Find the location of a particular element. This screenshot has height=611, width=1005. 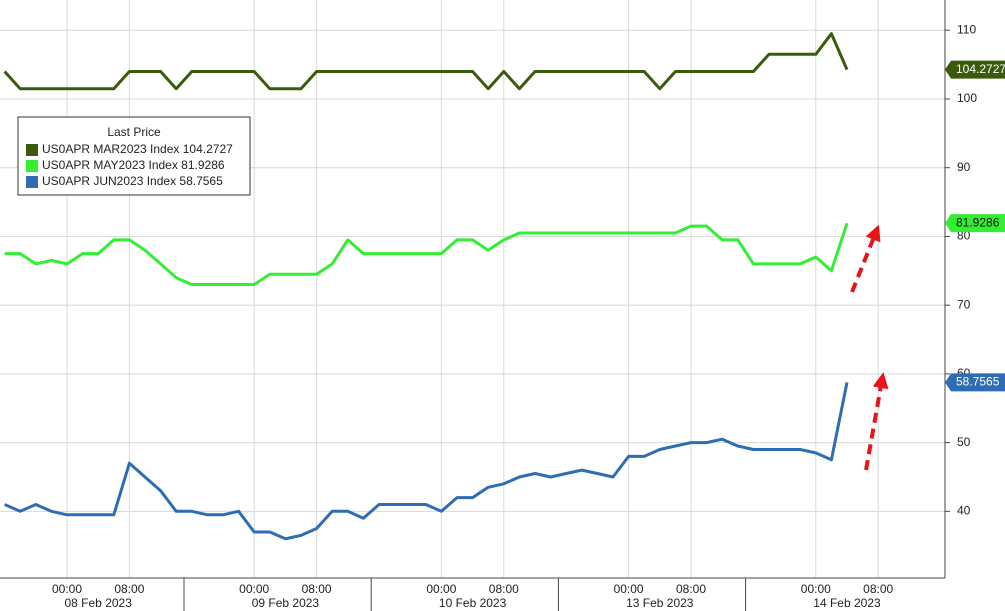

y-tick-label: 90 is located at coordinates (964, 167).